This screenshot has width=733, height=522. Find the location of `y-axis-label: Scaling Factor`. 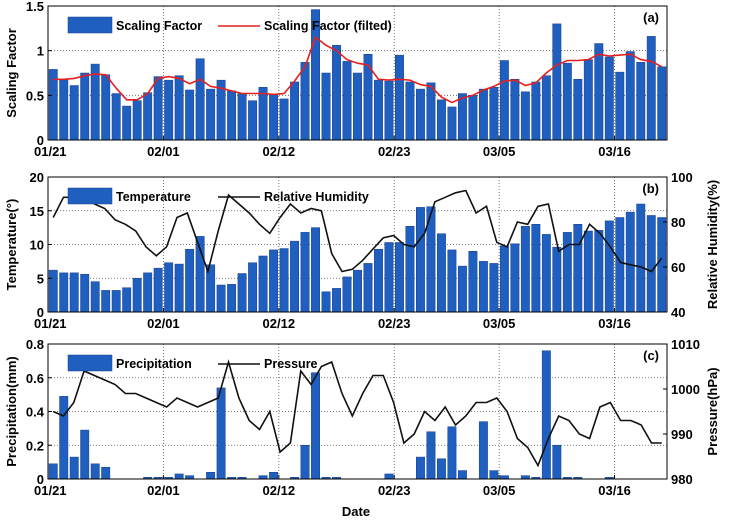

y-axis-label: Scaling Factor is located at coordinates (11, 73).